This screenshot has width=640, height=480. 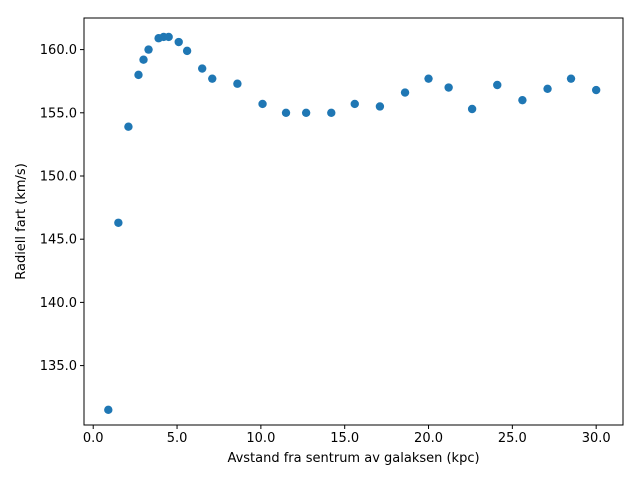 What do you see at coordinates (177, 438) in the screenshot?
I see `x-tick-label: 5.0` at bounding box center [177, 438].